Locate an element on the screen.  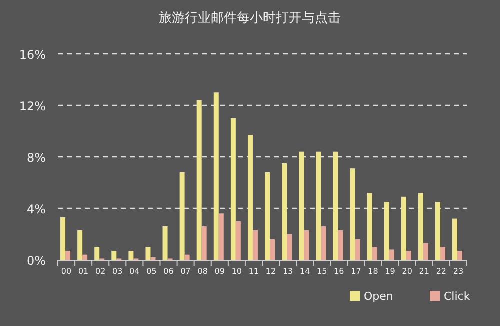
x-tick-label: 06 is located at coordinates (169, 271).